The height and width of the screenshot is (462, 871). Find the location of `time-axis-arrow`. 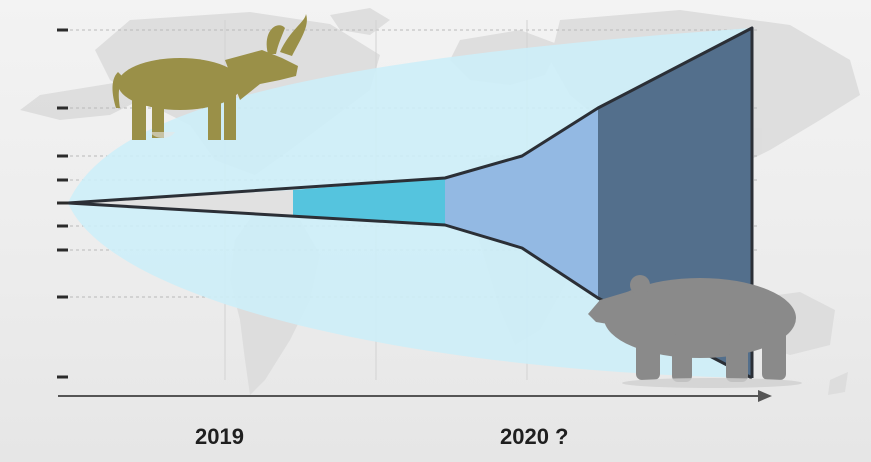

time-axis-arrow is located at coordinates (415, 396).